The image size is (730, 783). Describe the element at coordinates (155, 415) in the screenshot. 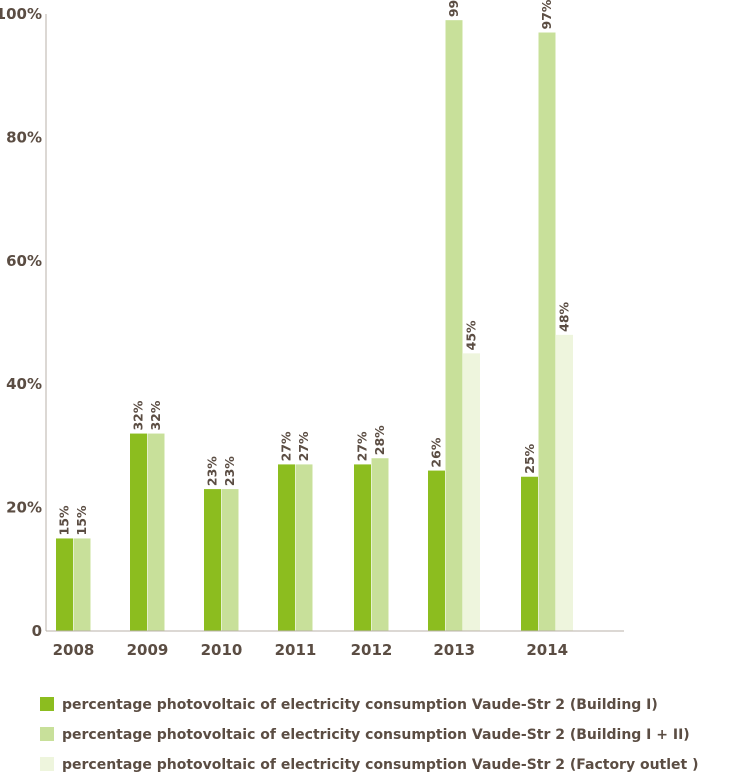

I see `data-label-2009-series-2: 32%` at that location.